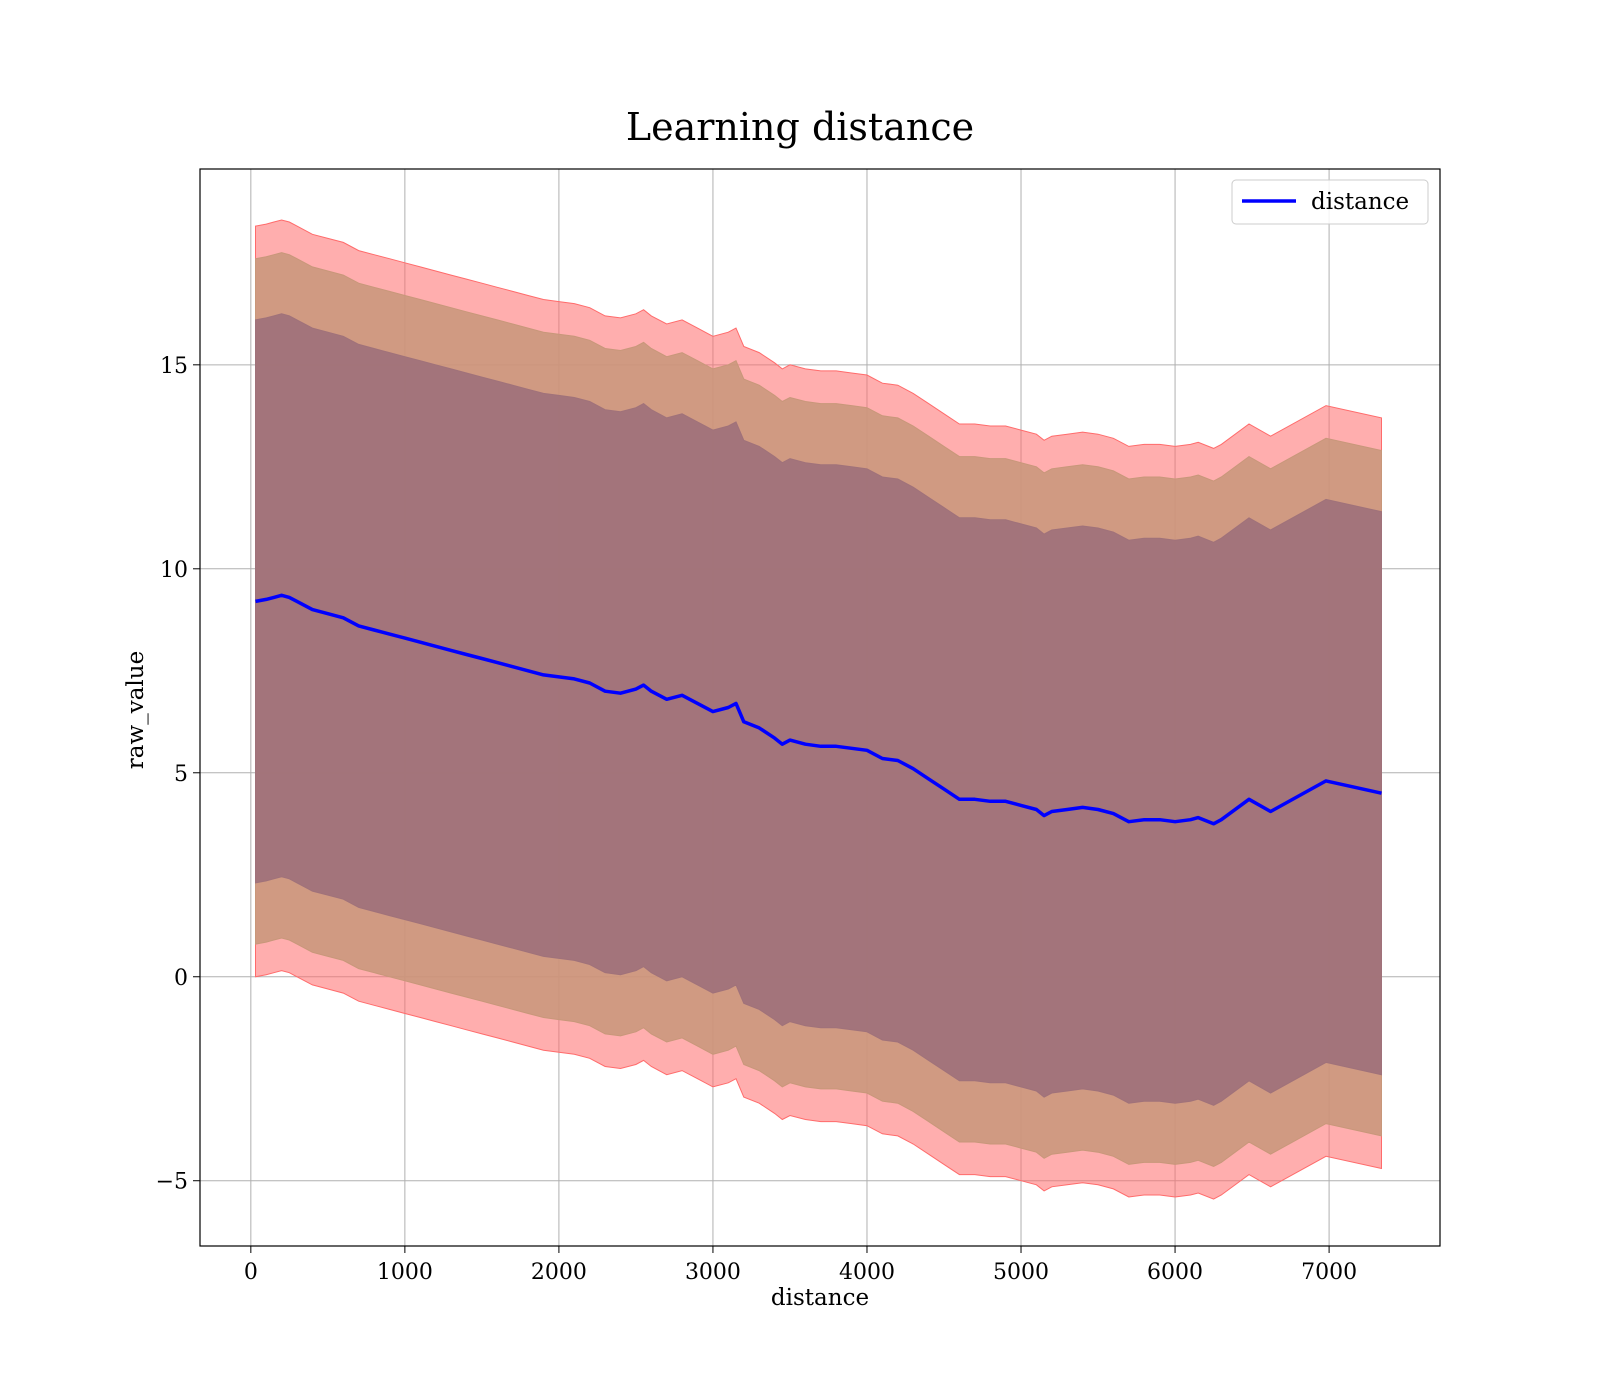  I want to click on legend: distance, so click(1330, 202).